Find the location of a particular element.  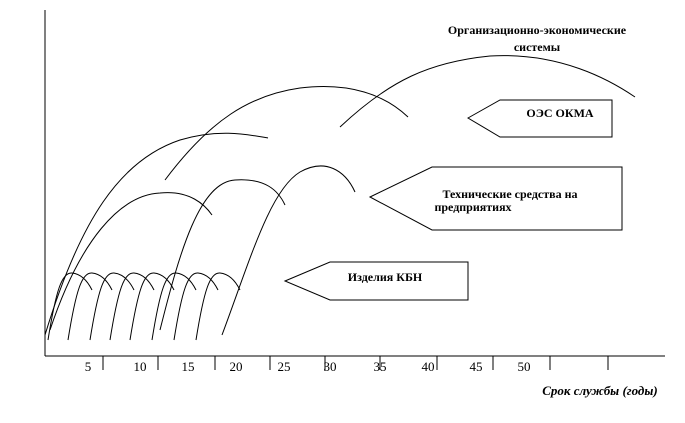

x-tick-label: 5 is located at coordinates (88, 366).